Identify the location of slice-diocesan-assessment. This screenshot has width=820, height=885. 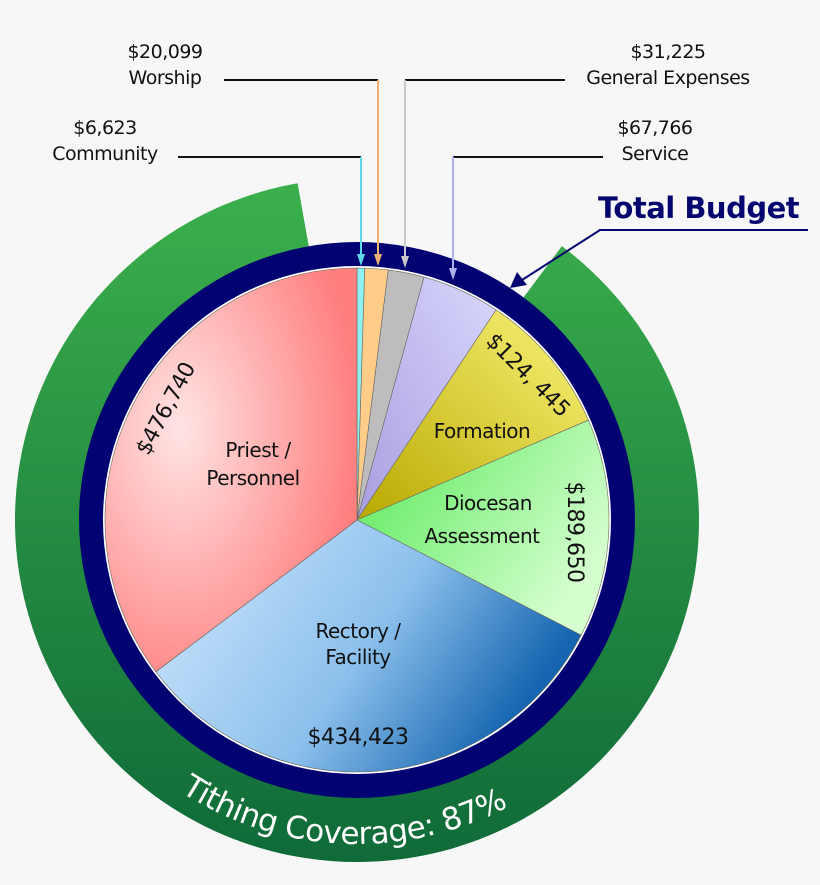
(483, 527).